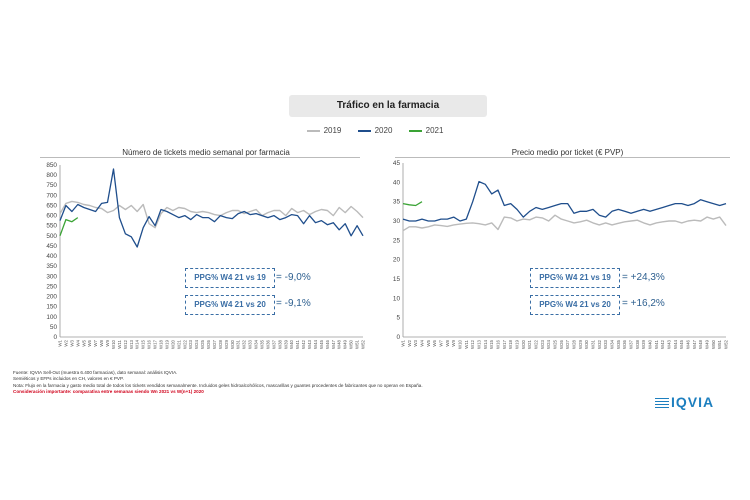  I want to click on tickets-xtick-label: W40, so click(291, 344).